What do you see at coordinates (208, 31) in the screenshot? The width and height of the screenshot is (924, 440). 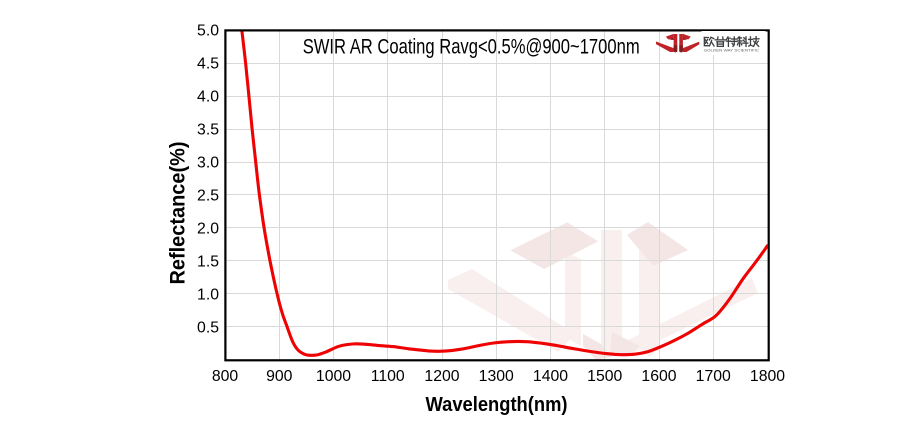 I see `svg-text: 5.0` at bounding box center [208, 31].